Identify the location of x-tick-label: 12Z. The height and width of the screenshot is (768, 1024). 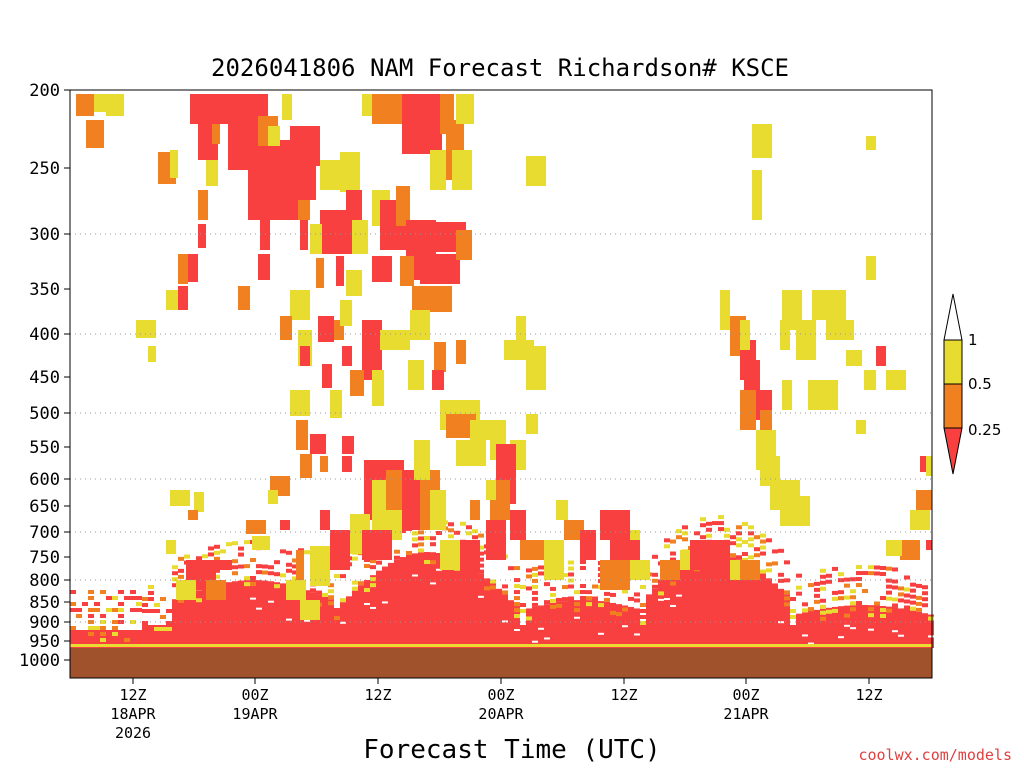
(623, 695).